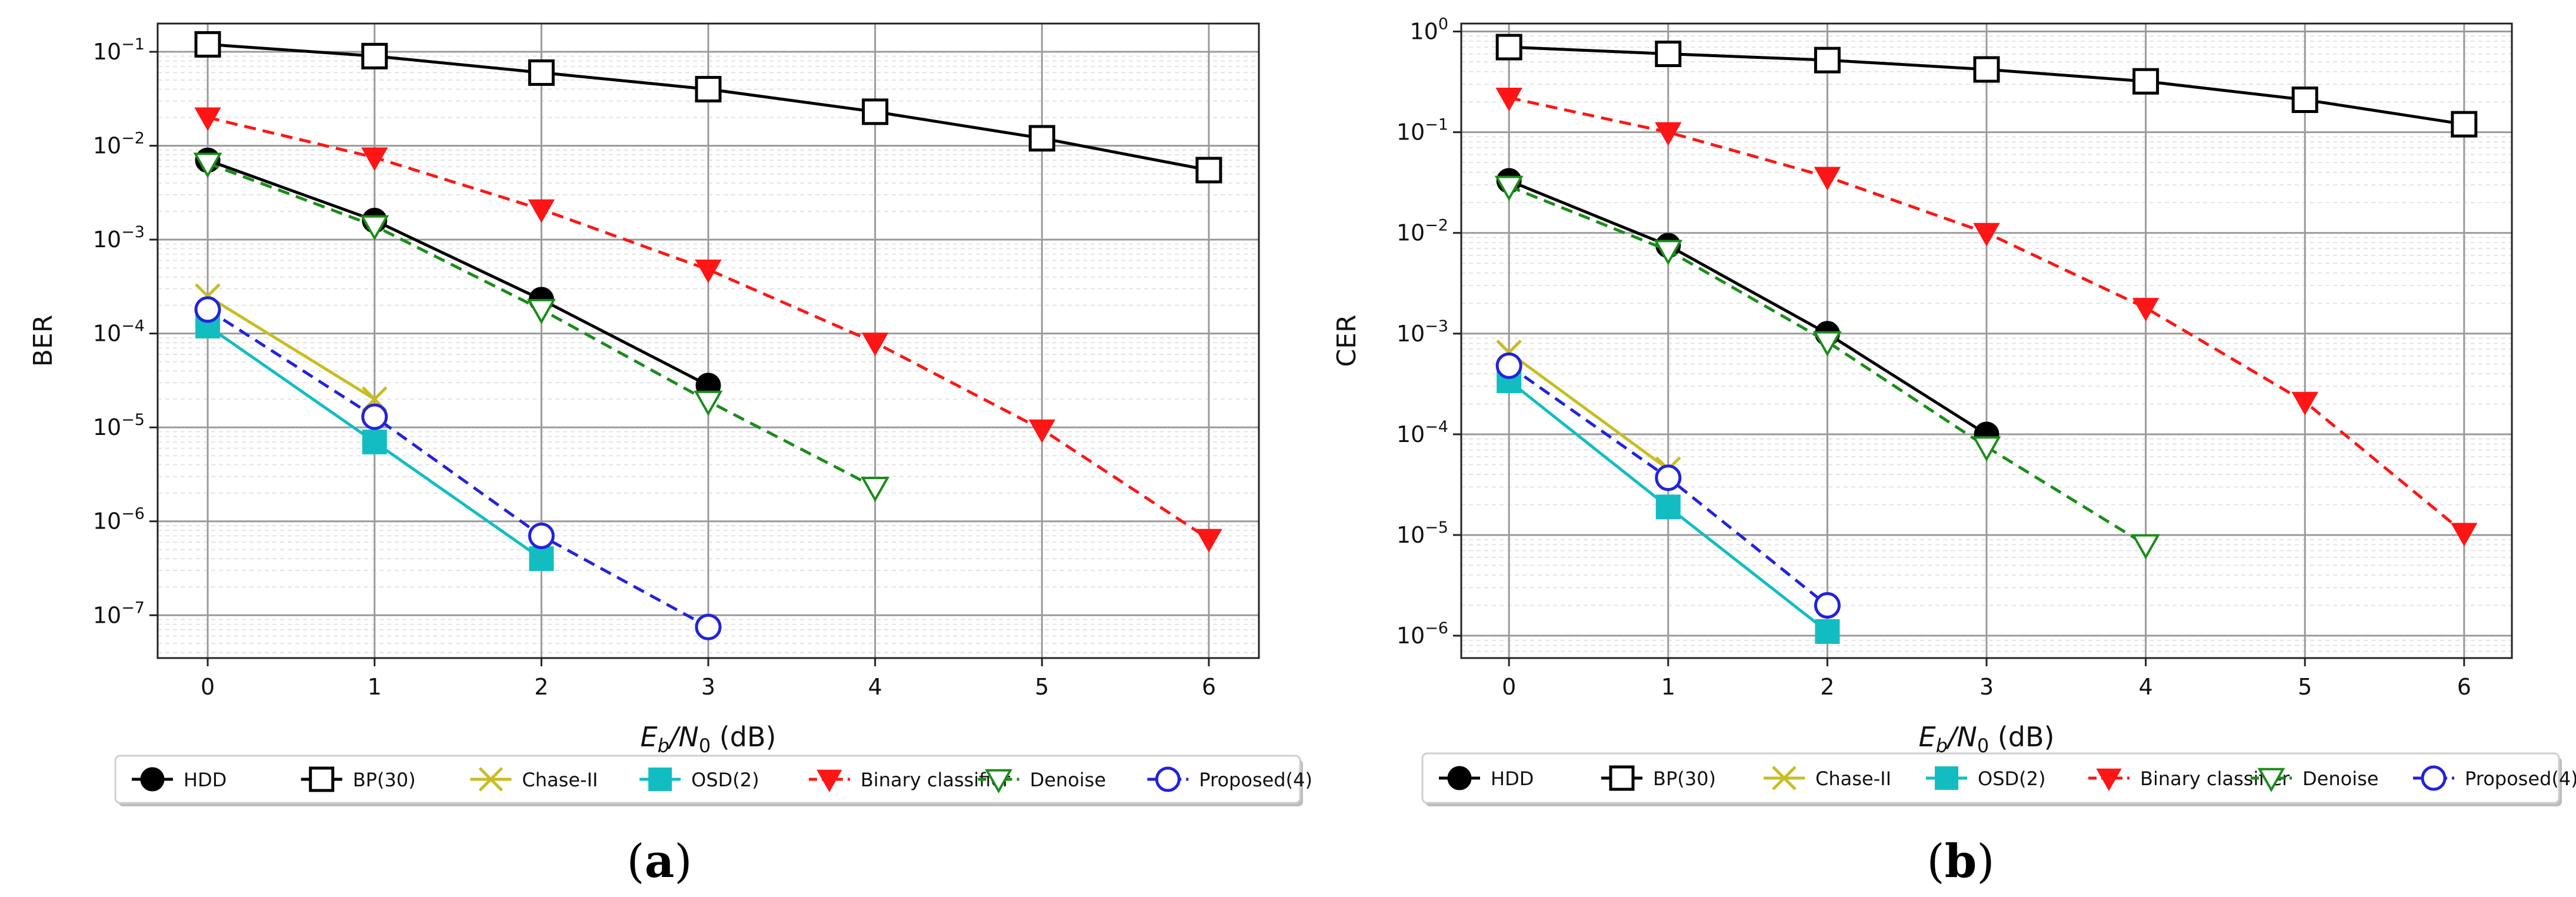  I want to click on y-tick-label: 10⁻⁵, so click(1423, 533).